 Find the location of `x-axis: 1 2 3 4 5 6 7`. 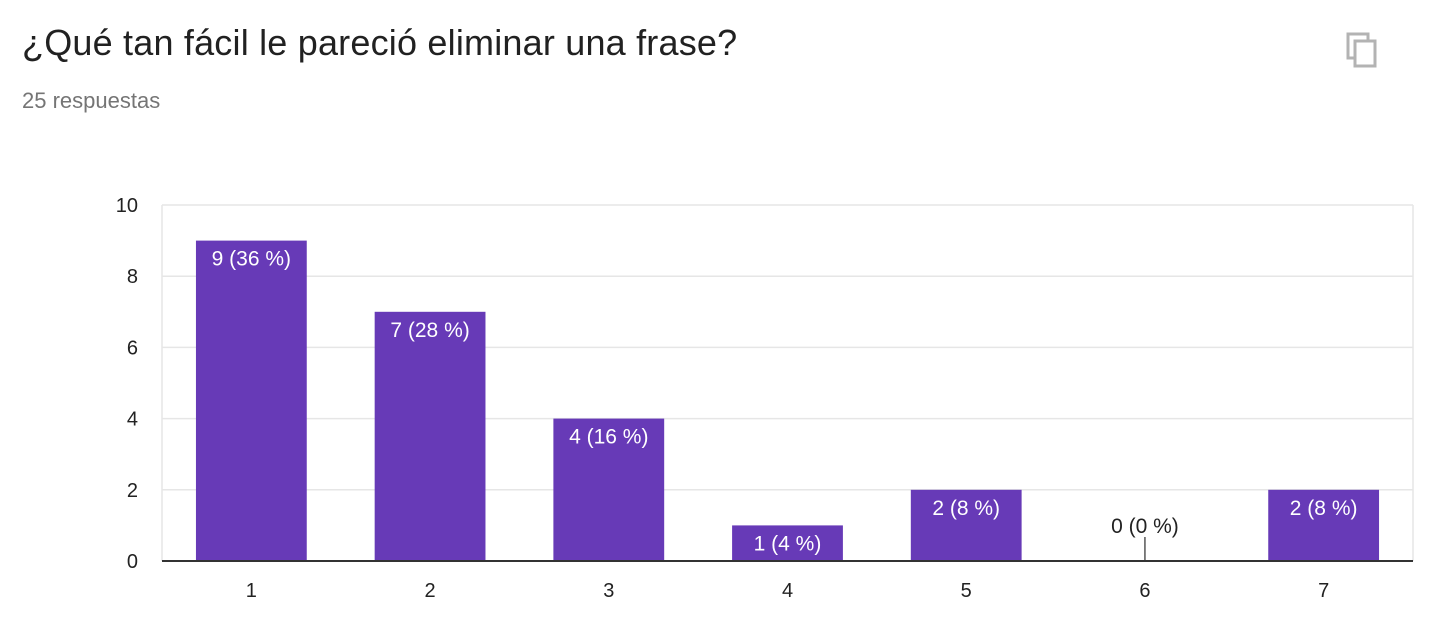

x-axis: 1 2 3 4 5 6 7 is located at coordinates (787, 581).